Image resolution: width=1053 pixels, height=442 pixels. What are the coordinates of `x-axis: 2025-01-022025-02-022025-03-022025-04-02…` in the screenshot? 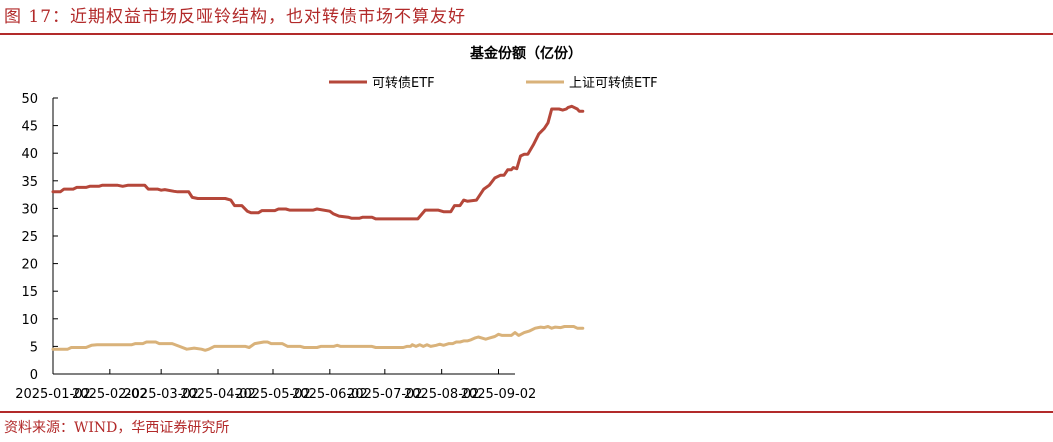 It's located at (275, 385).